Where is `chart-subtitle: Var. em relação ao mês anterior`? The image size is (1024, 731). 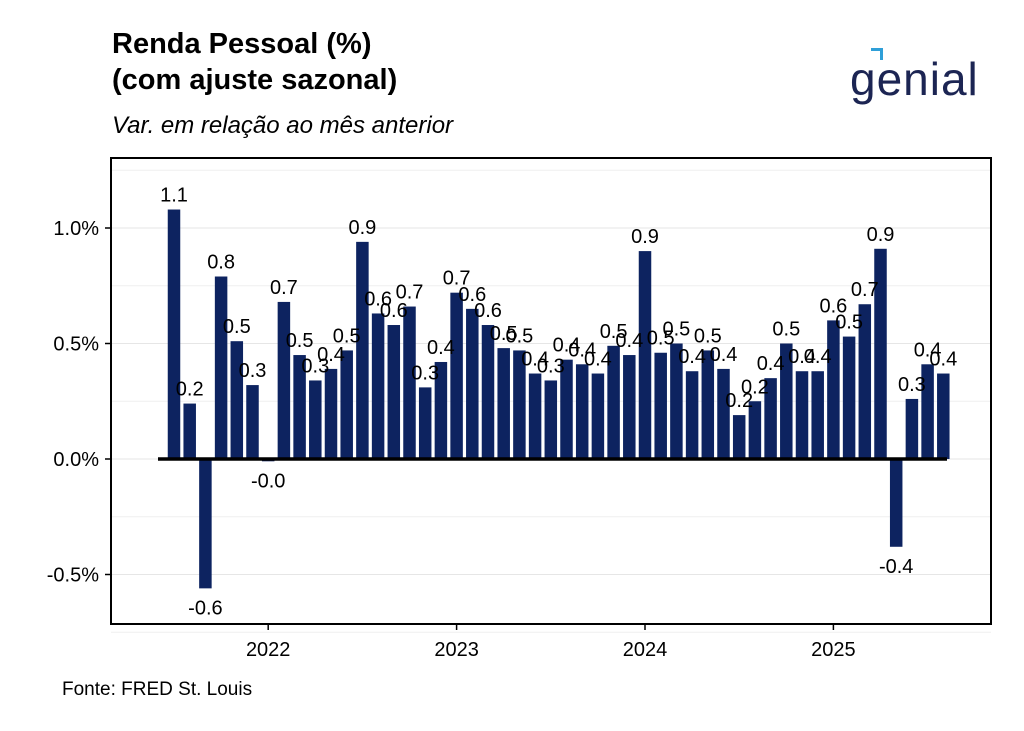 chart-subtitle: Var. em relação ao mês anterior is located at coordinates (283, 125).